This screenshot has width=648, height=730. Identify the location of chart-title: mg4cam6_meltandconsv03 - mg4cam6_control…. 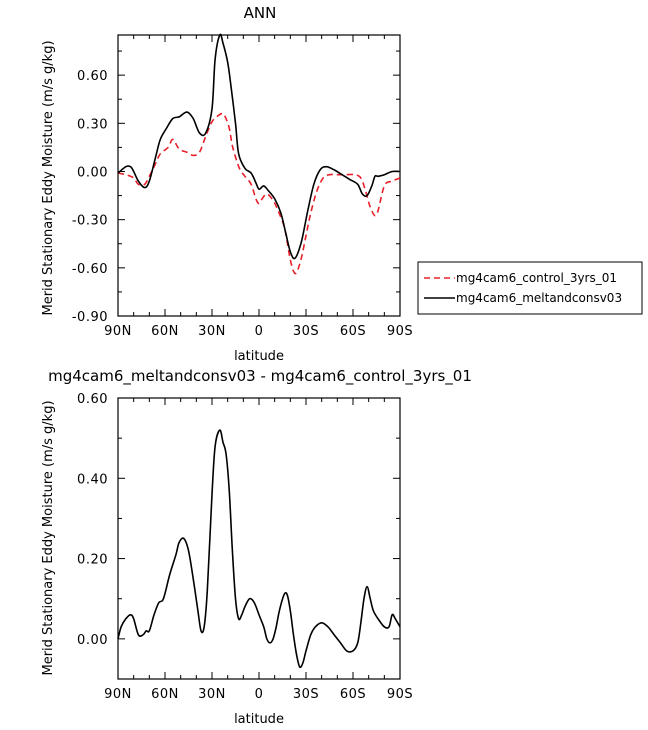
(260, 376).